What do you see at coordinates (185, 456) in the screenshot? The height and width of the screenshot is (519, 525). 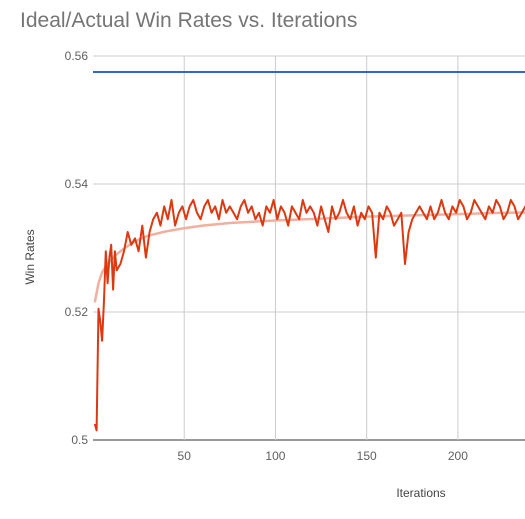 I see `x-tick-label: 50` at bounding box center [185, 456].